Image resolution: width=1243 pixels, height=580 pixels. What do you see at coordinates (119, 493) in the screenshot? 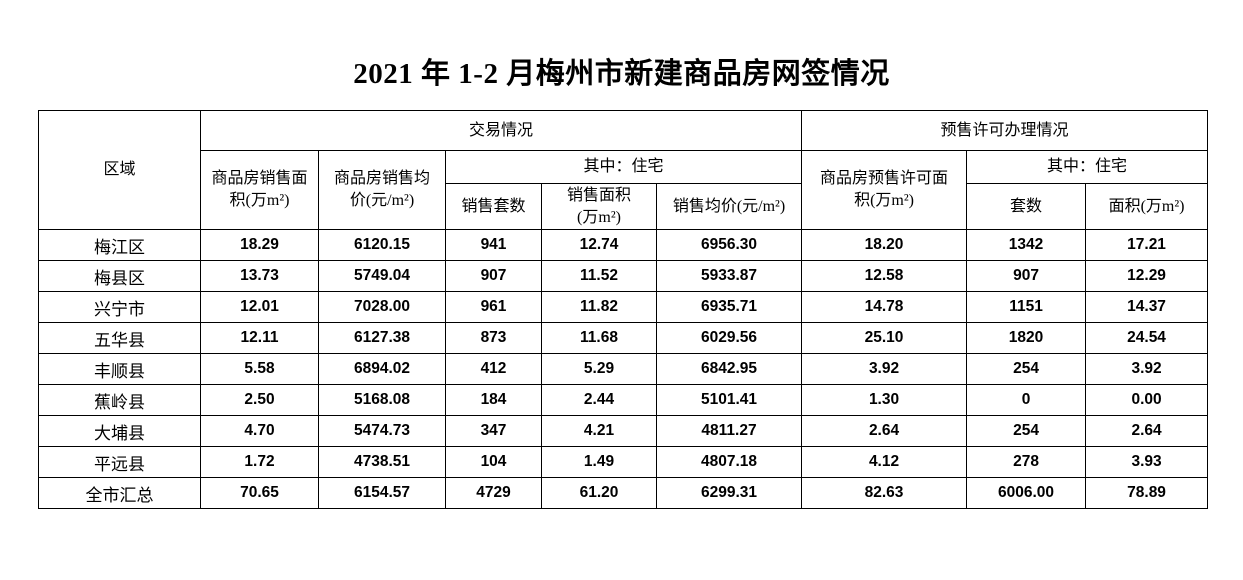
I see `region-cell: 全市汇总` at bounding box center [119, 493].